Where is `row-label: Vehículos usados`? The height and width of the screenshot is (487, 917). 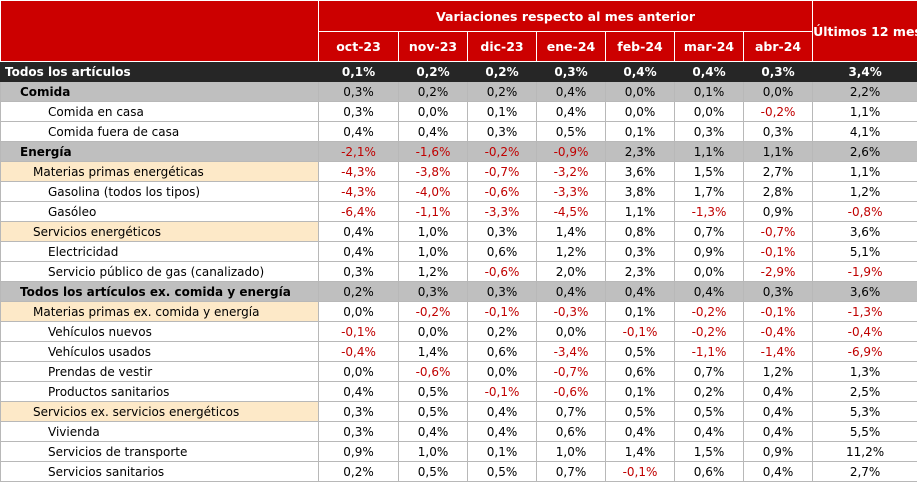
row-label: Vehículos usados is located at coordinates (159, 351).